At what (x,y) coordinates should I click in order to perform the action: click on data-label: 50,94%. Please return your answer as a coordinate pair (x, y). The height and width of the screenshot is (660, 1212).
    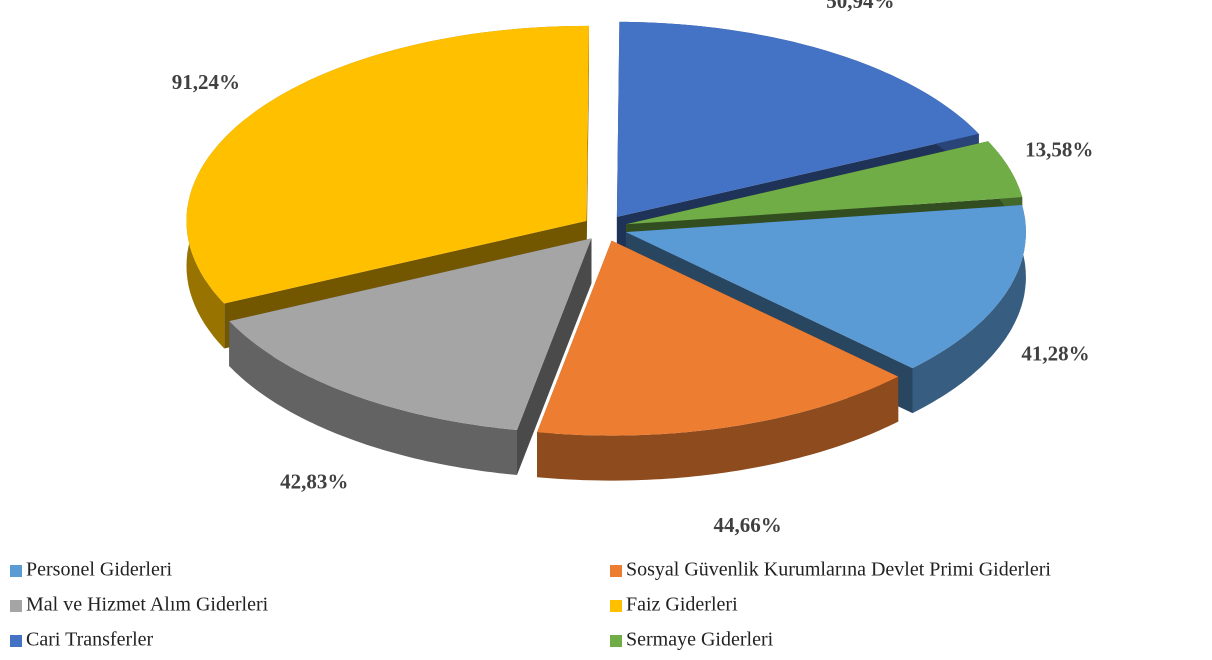
    Looking at the image, I should click on (860, 6).